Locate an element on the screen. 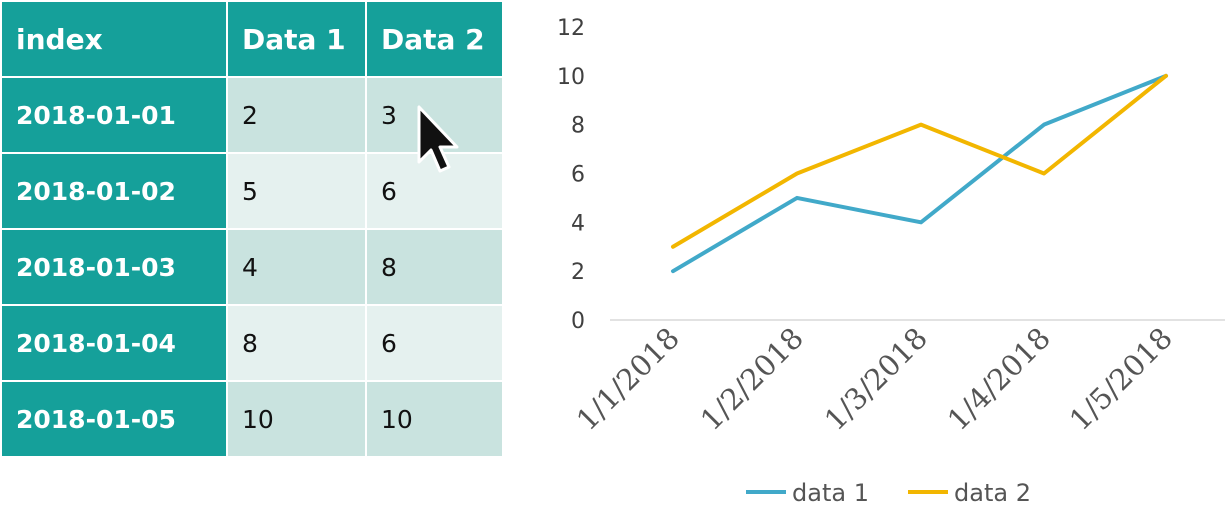 The height and width of the screenshot is (520, 1231). x-tick-label: 1/1/2018 is located at coordinates (628, 379).